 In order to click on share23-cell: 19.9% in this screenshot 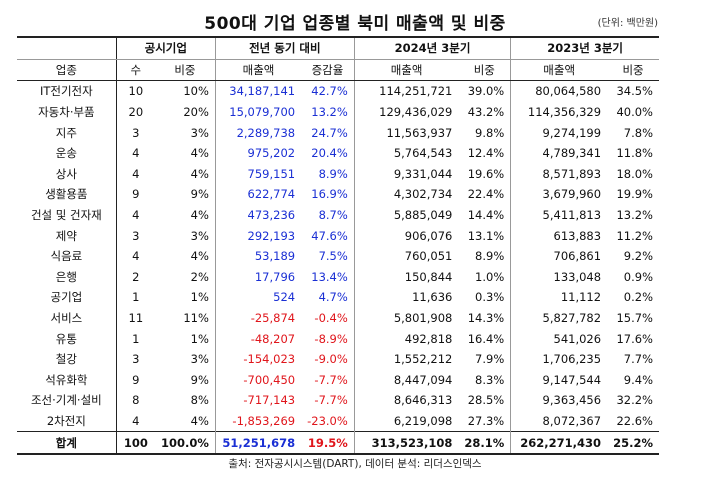, I will do `click(634, 194)`.